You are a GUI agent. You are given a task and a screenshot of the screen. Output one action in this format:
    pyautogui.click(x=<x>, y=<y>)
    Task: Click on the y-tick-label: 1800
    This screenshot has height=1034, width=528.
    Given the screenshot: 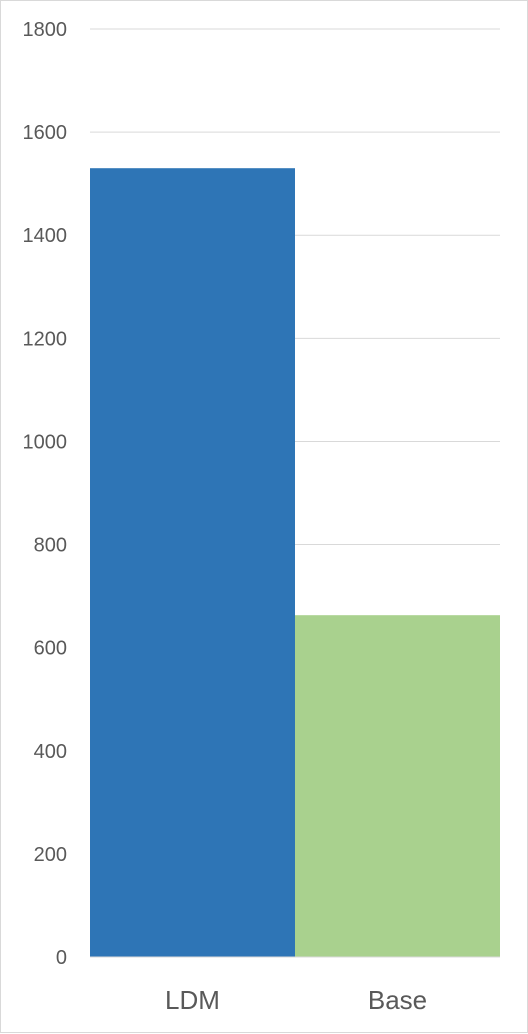 What is the action you would take?
    pyautogui.click(x=45, y=30)
    